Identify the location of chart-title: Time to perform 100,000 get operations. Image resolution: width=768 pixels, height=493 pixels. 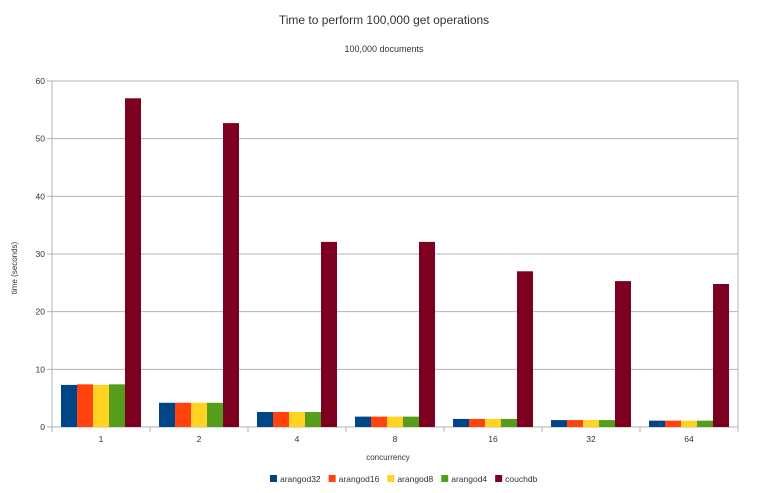
(384, 20).